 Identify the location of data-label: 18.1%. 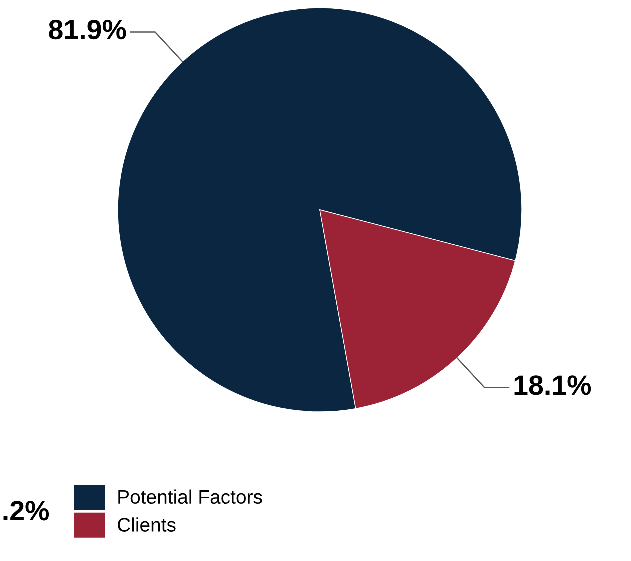
(553, 386).